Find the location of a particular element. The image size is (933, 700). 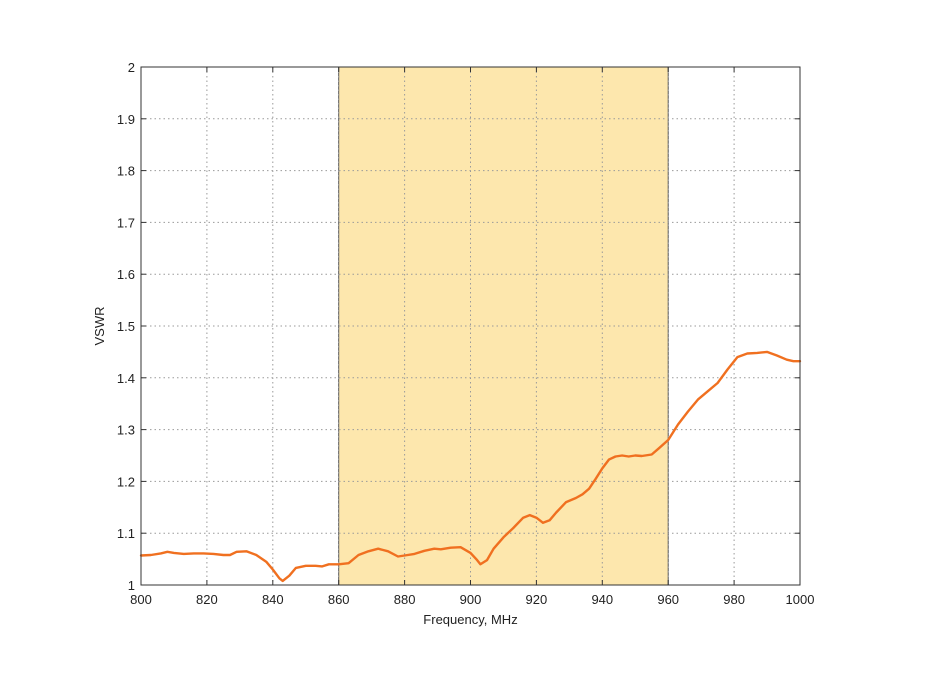

x-tick-label: 900 is located at coordinates (471, 599).